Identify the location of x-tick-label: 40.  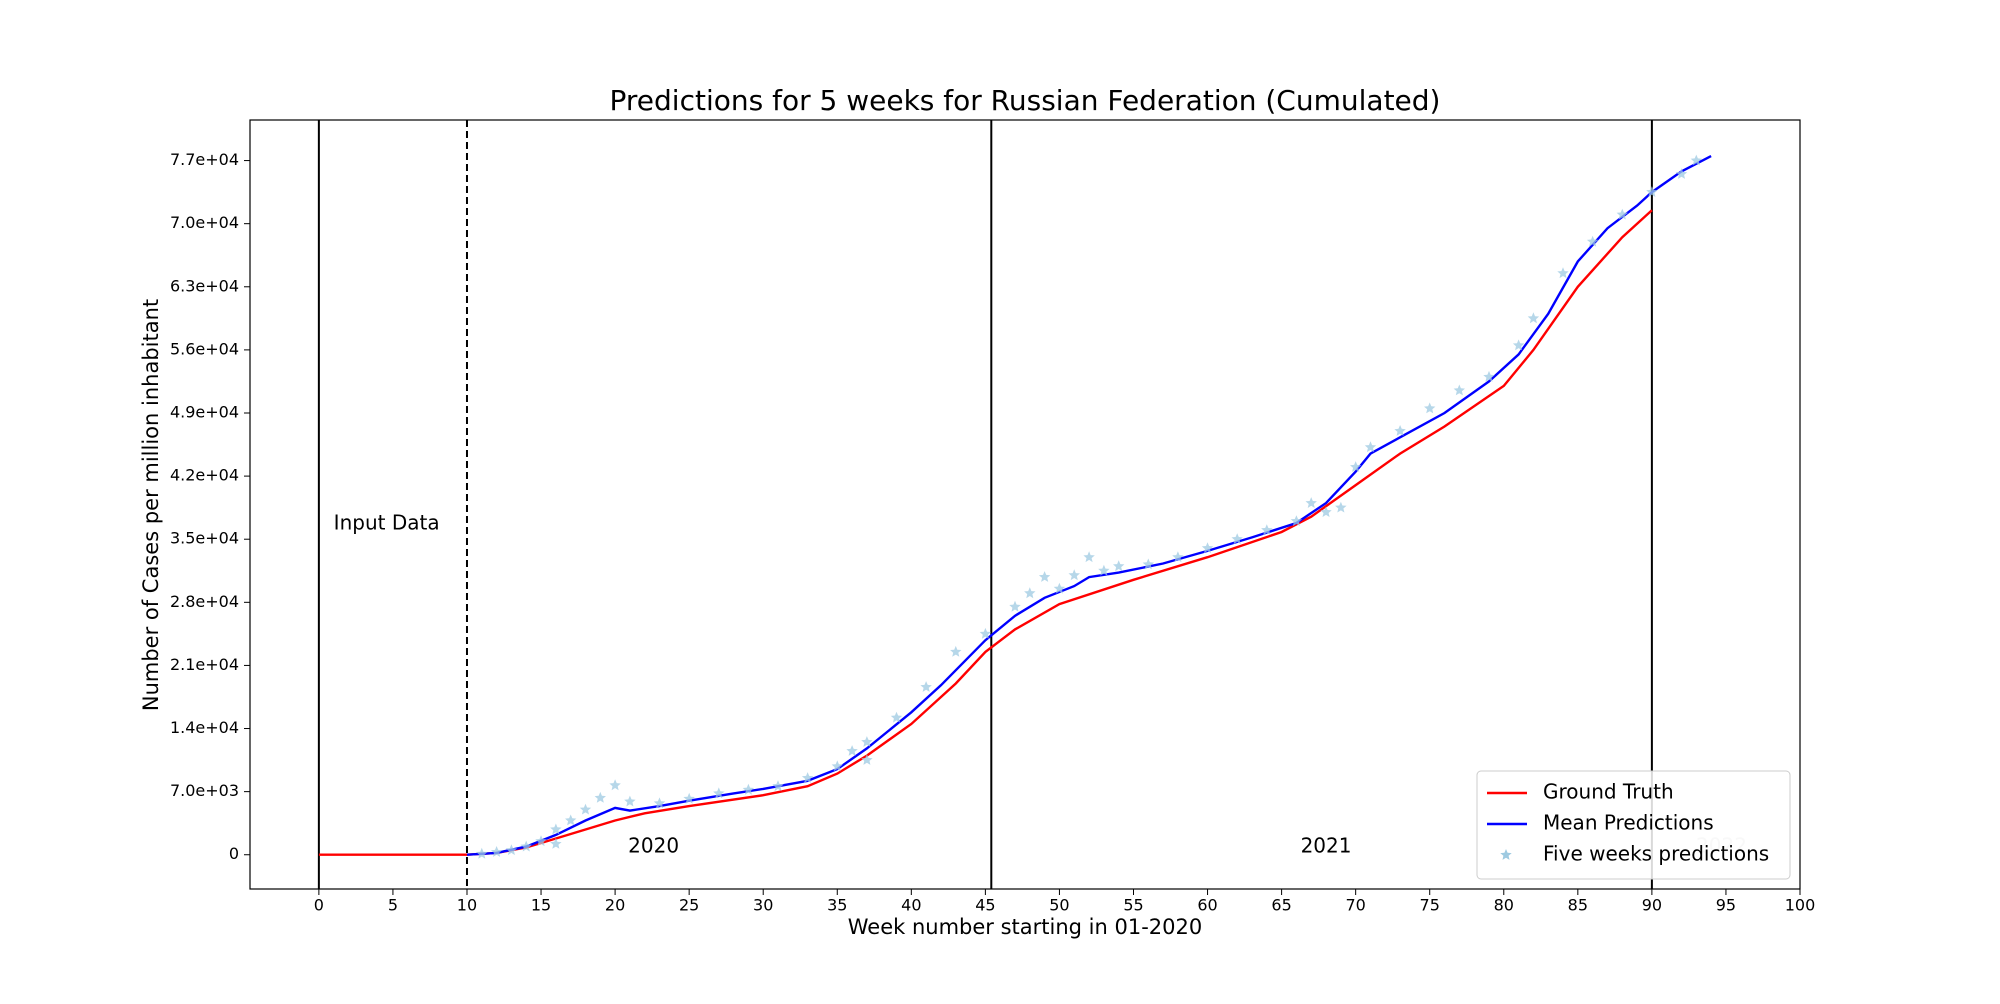
(911, 905).